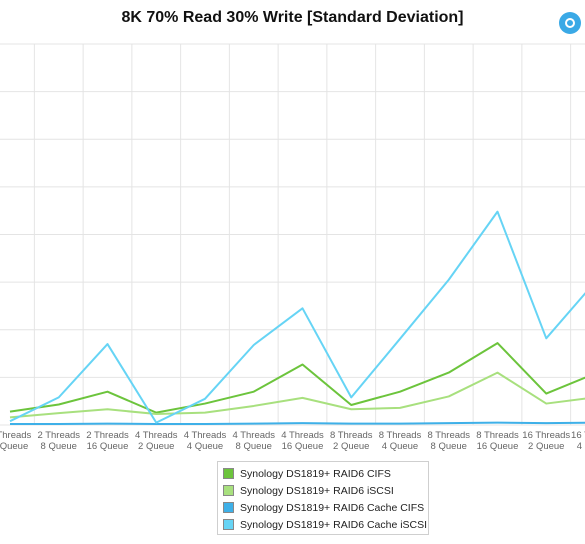 Image resolution: width=585 pixels, height=544 pixels. What do you see at coordinates (497, 441) in the screenshot?
I see `x-tick-label: 8 Threads 16 Queue` at bounding box center [497, 441].